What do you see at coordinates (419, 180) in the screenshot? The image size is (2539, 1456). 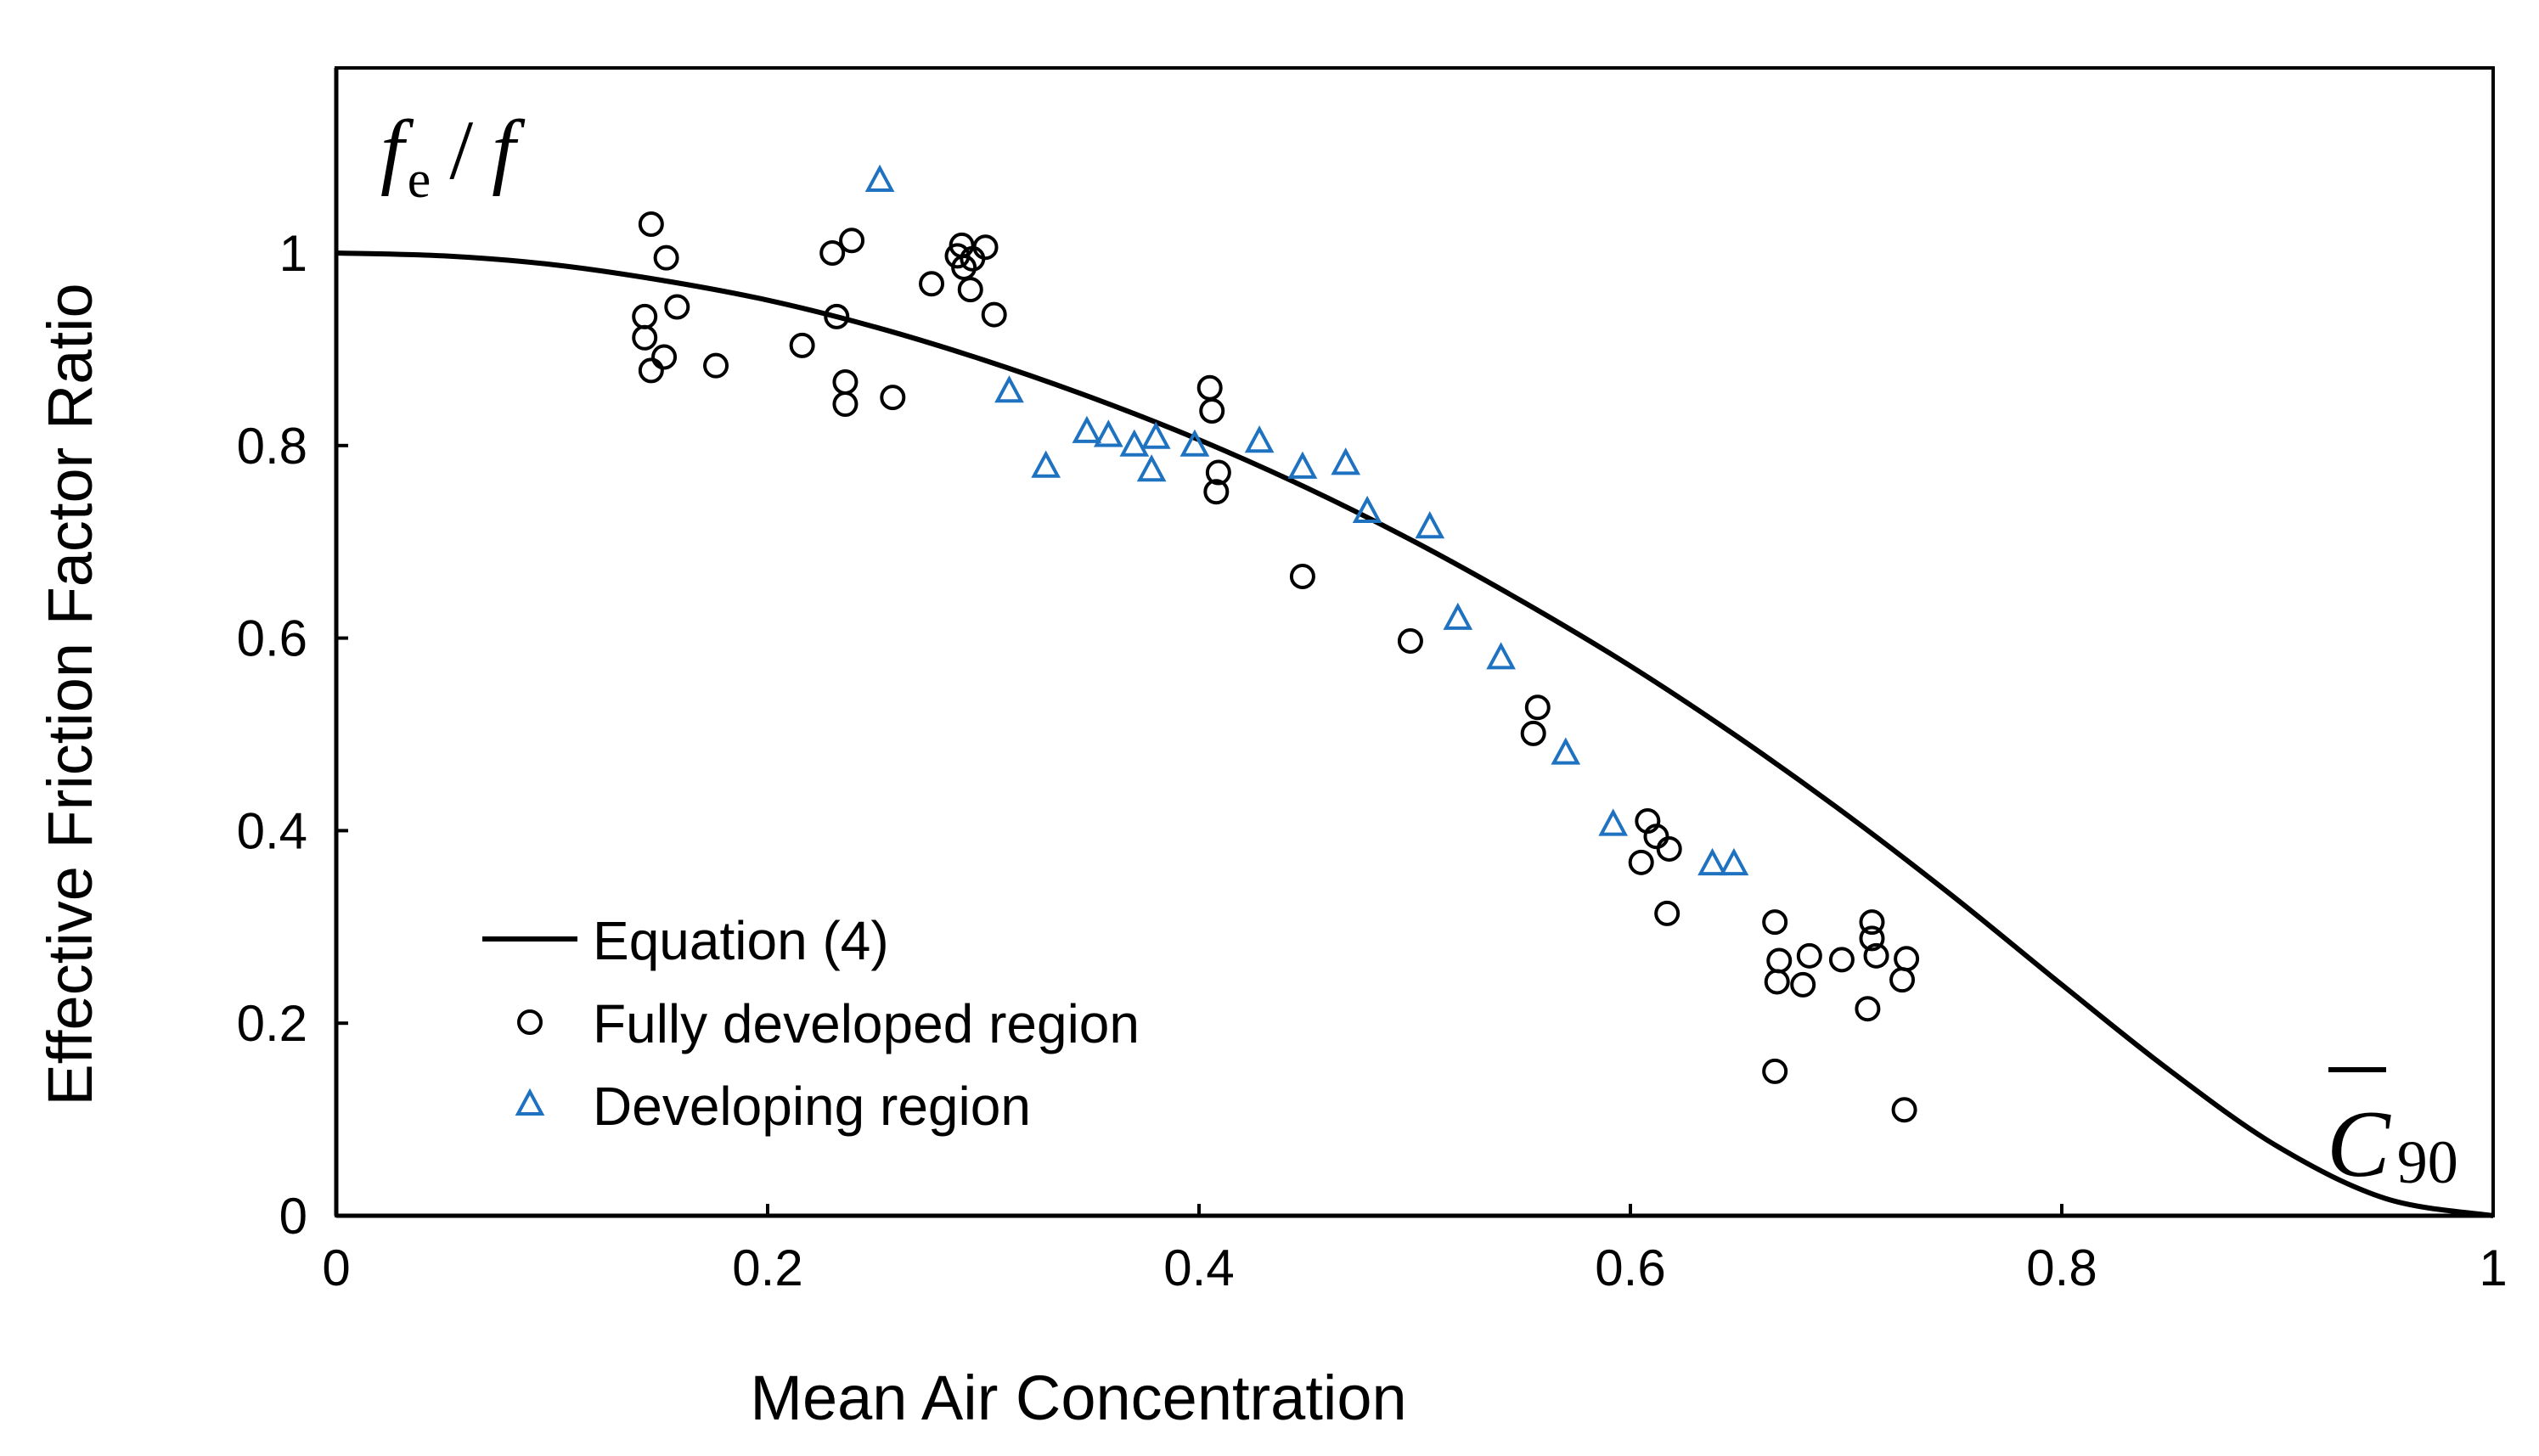 I see `ratio-label-subscript: e` at bounding box center [419, 180].